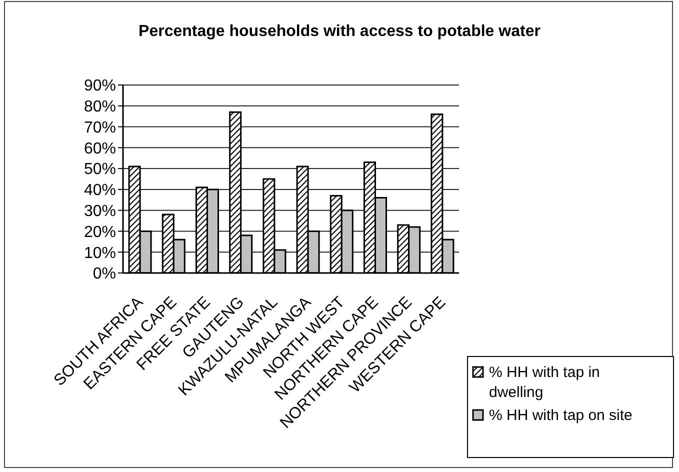 The height and width of the screenshot is (472, 679). What do you see at coordinates (545, 383) in the screenshot?
I see `legend-label: % HH with tap in dwelling` at bounding box center [545, 383].